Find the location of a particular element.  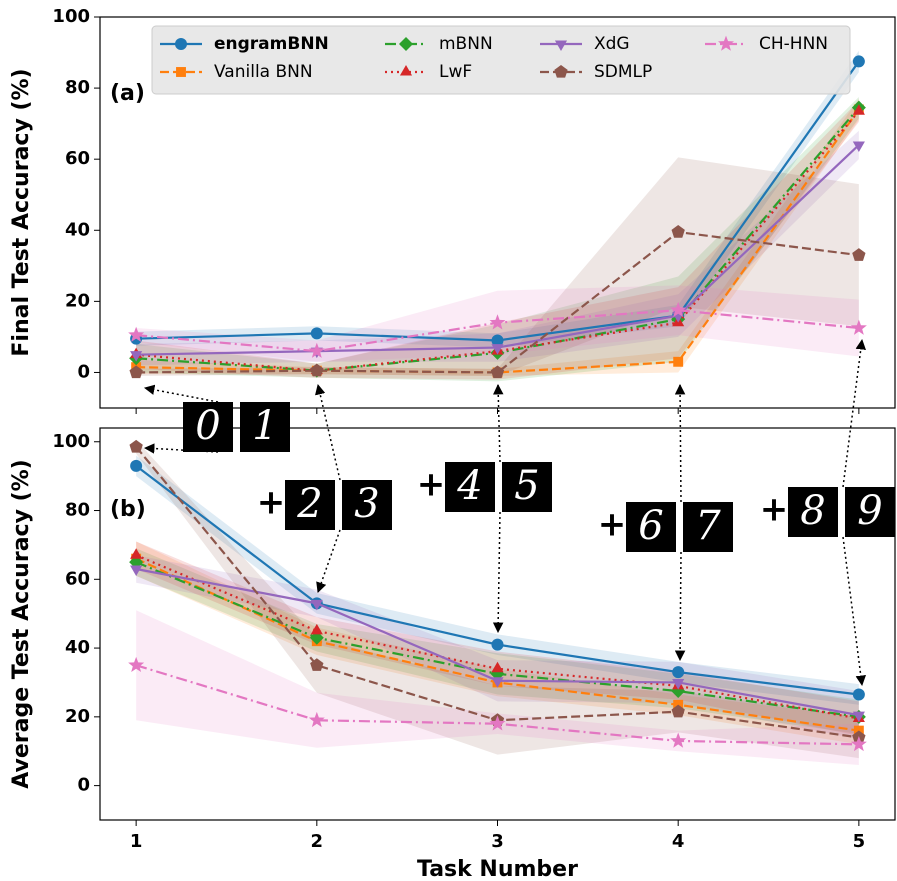

digit: 2 is located at coordinates (309, 504).